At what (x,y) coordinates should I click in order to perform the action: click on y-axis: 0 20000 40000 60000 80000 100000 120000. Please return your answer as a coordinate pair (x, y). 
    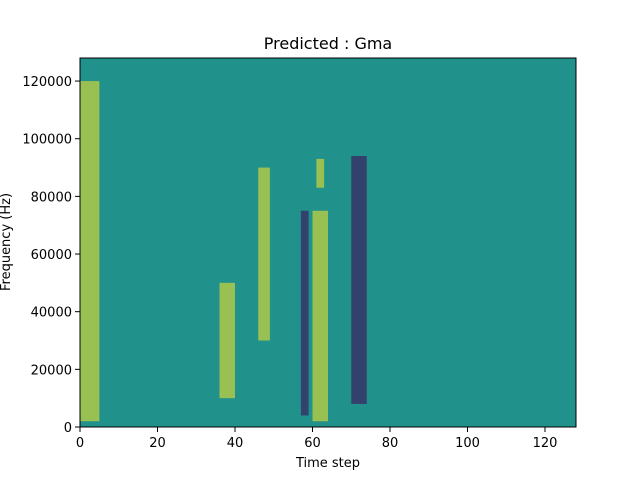
    Looking at the image, I should click on (51, 255).